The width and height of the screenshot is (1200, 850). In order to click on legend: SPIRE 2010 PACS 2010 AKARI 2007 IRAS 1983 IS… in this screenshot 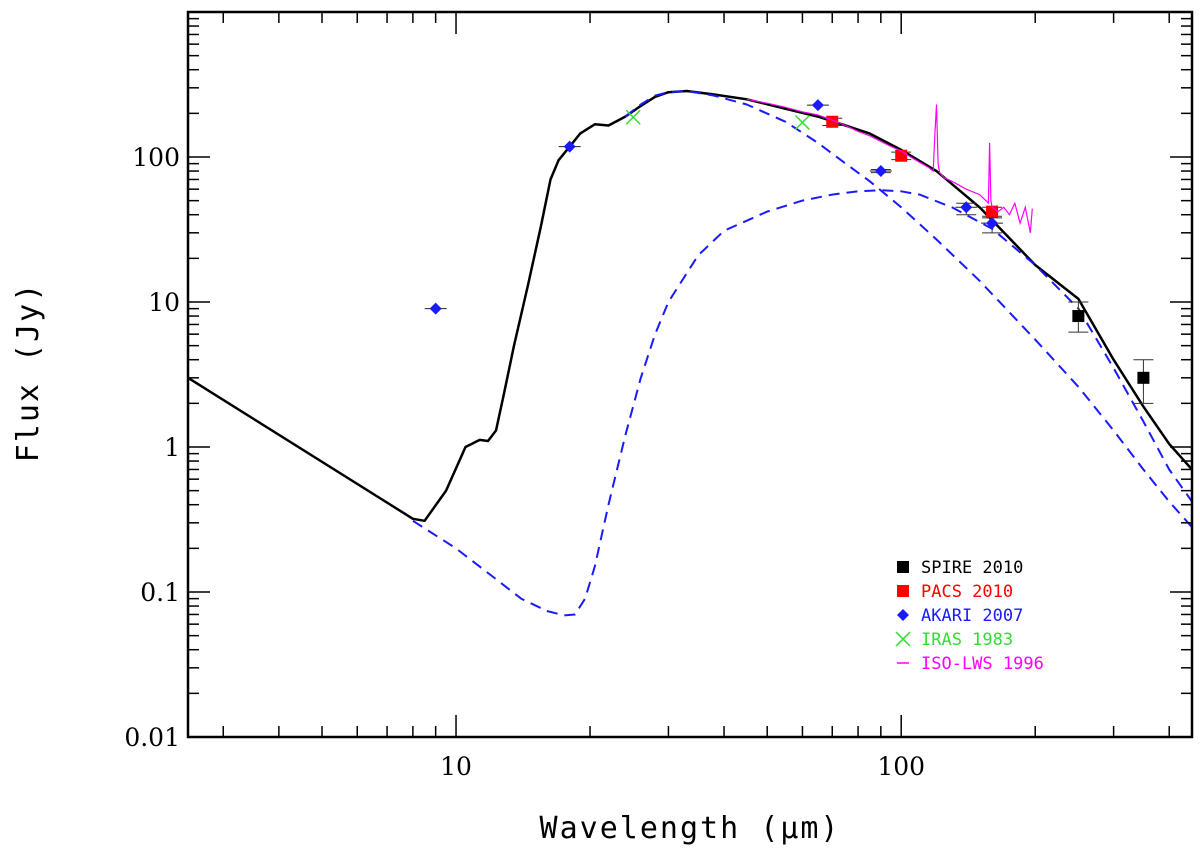, I will do `click(969, 616)`.